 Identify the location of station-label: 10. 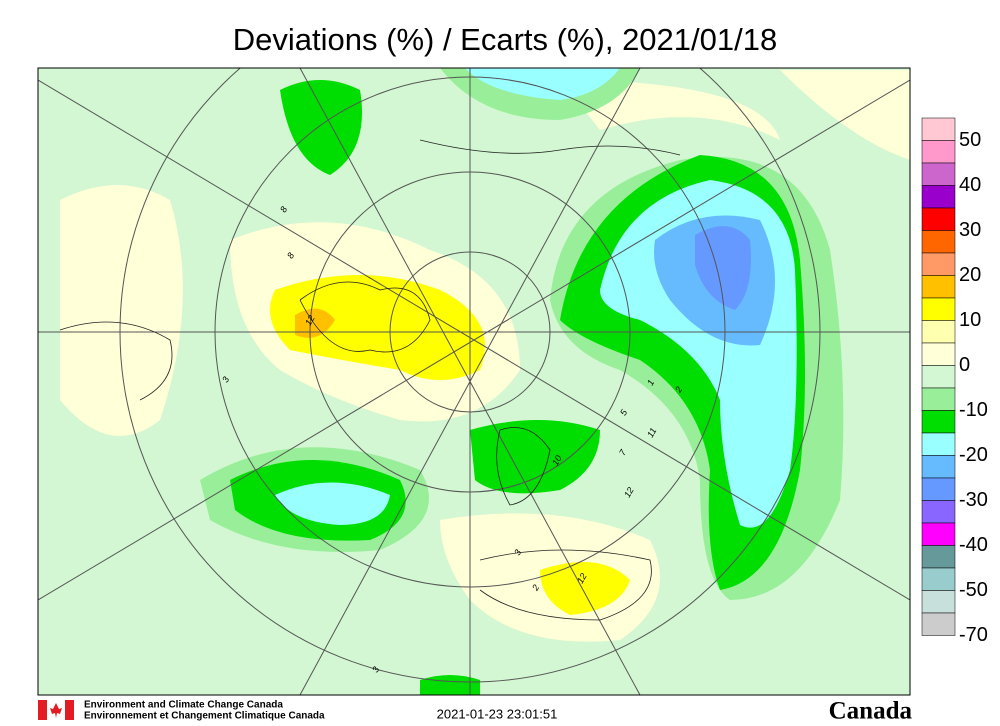
(557, 461).